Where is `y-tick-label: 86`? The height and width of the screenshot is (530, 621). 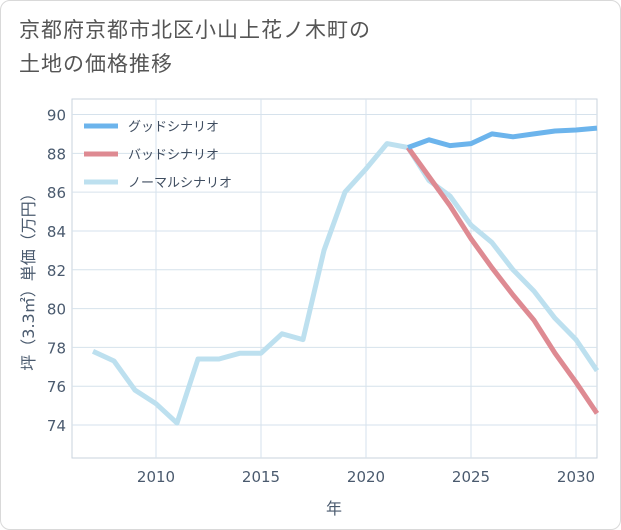
y-tick-label: 86 is located at coordinates (56, 193).